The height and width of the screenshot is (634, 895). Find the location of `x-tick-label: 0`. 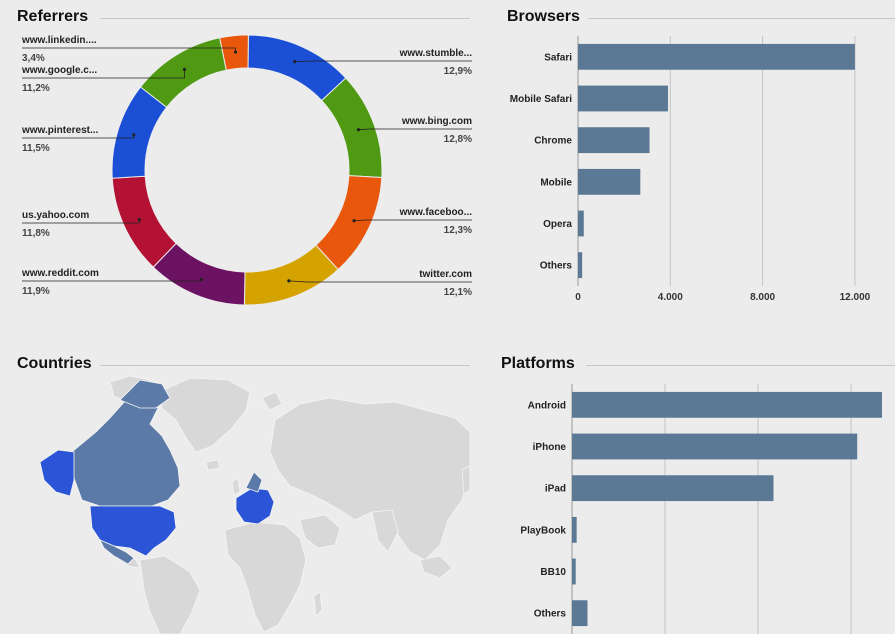

x-tick-label: 0 is located at coordinates (578, 297).